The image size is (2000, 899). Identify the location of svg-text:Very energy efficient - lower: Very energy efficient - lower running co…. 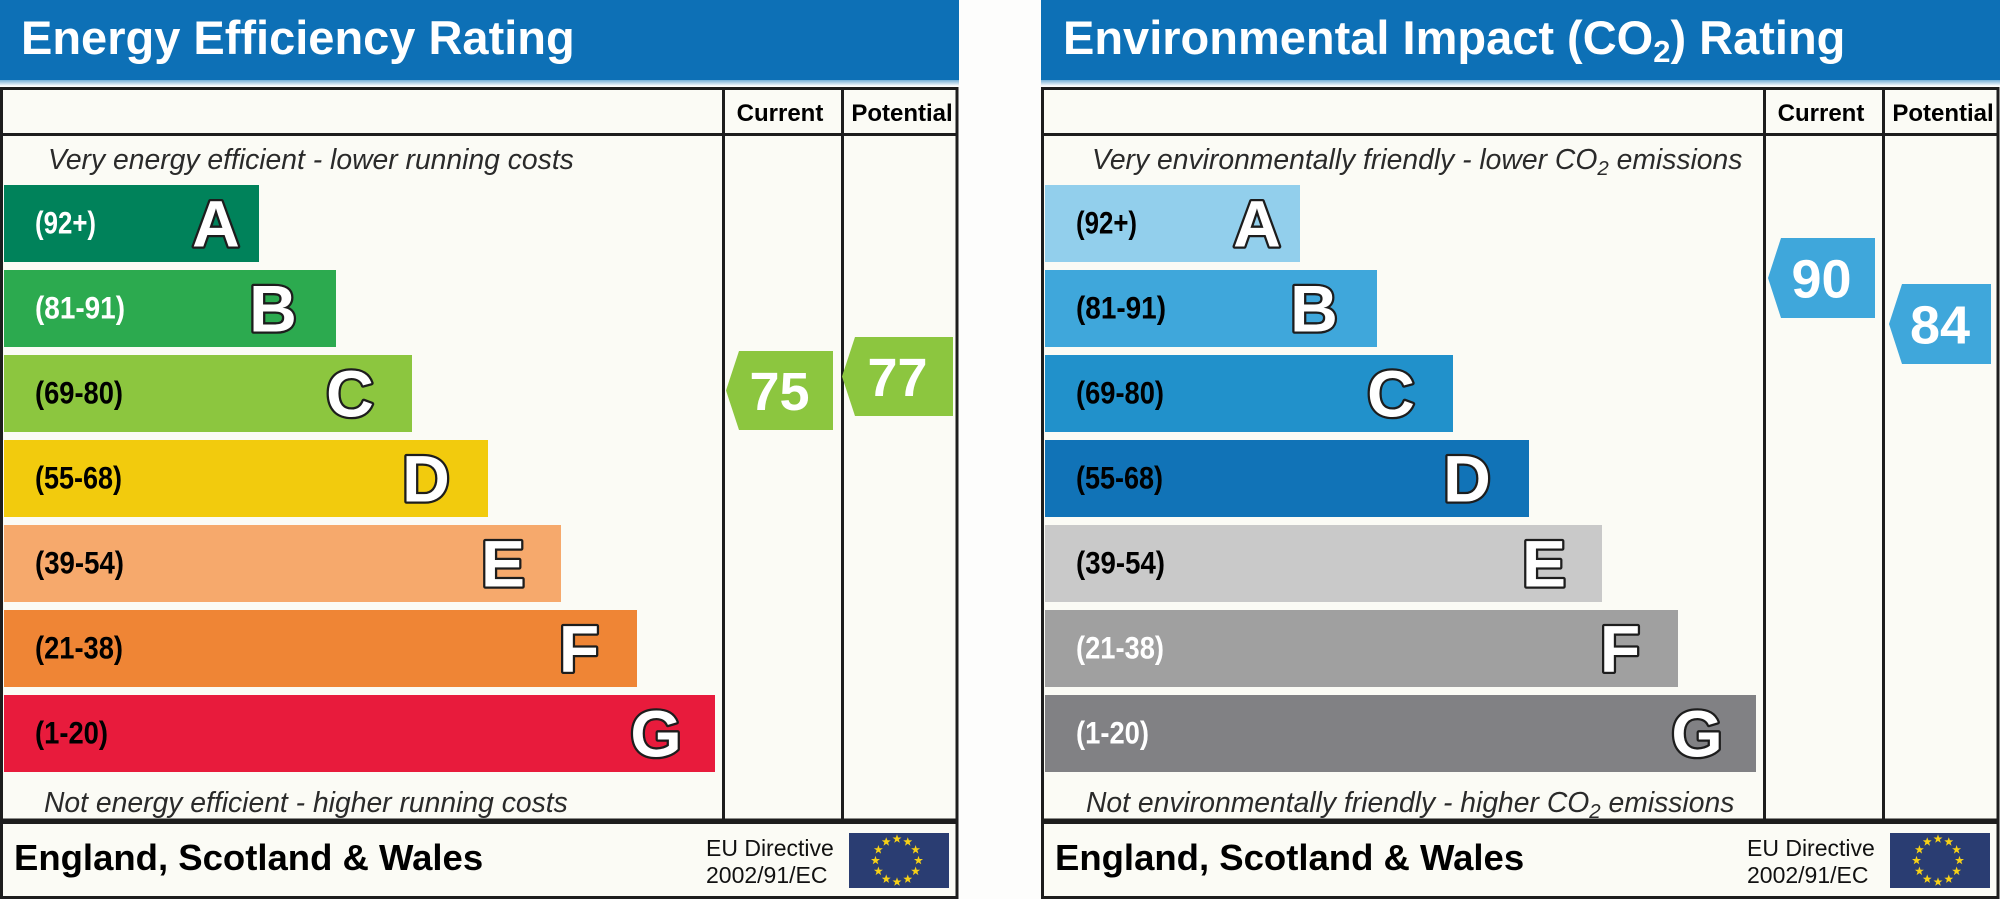
(311, 159).